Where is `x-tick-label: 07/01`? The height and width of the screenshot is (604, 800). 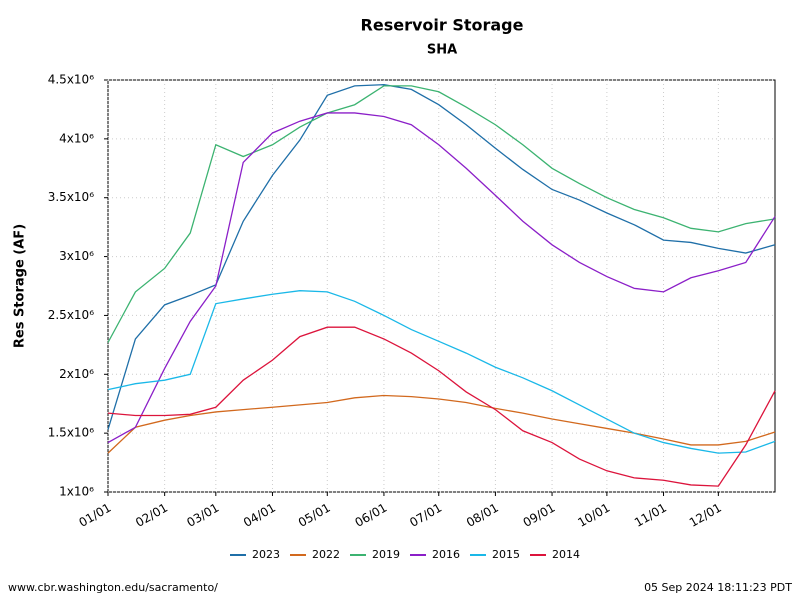
x-tick-label: 07/01 is located at coordinates (425, 514).